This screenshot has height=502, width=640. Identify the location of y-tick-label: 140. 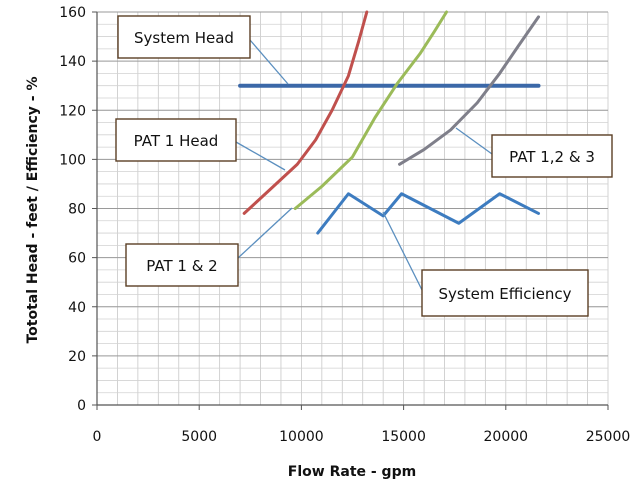
(72, 62).